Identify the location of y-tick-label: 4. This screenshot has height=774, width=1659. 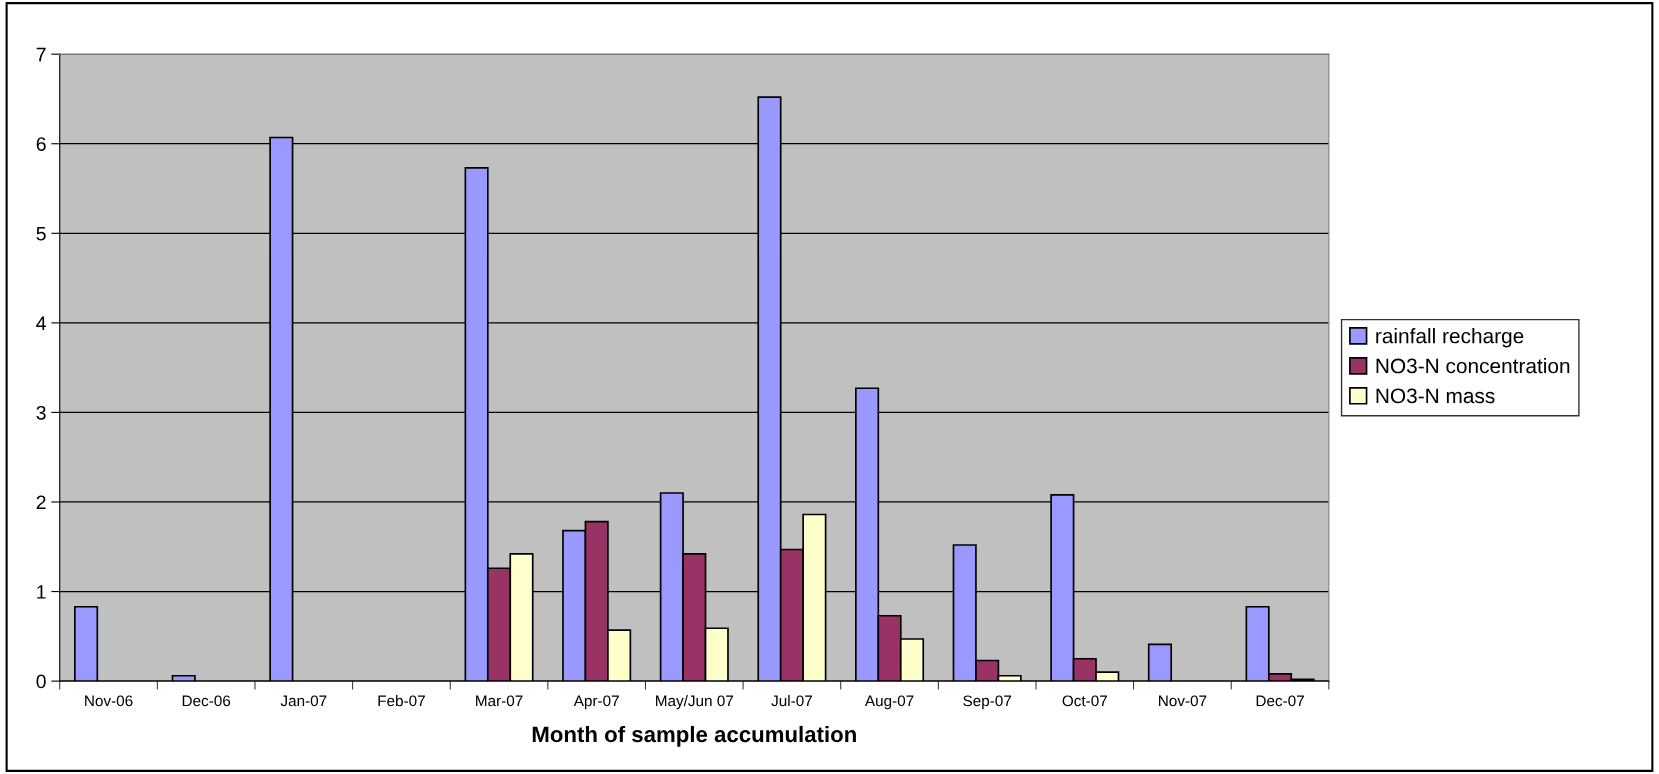
(41, 323).